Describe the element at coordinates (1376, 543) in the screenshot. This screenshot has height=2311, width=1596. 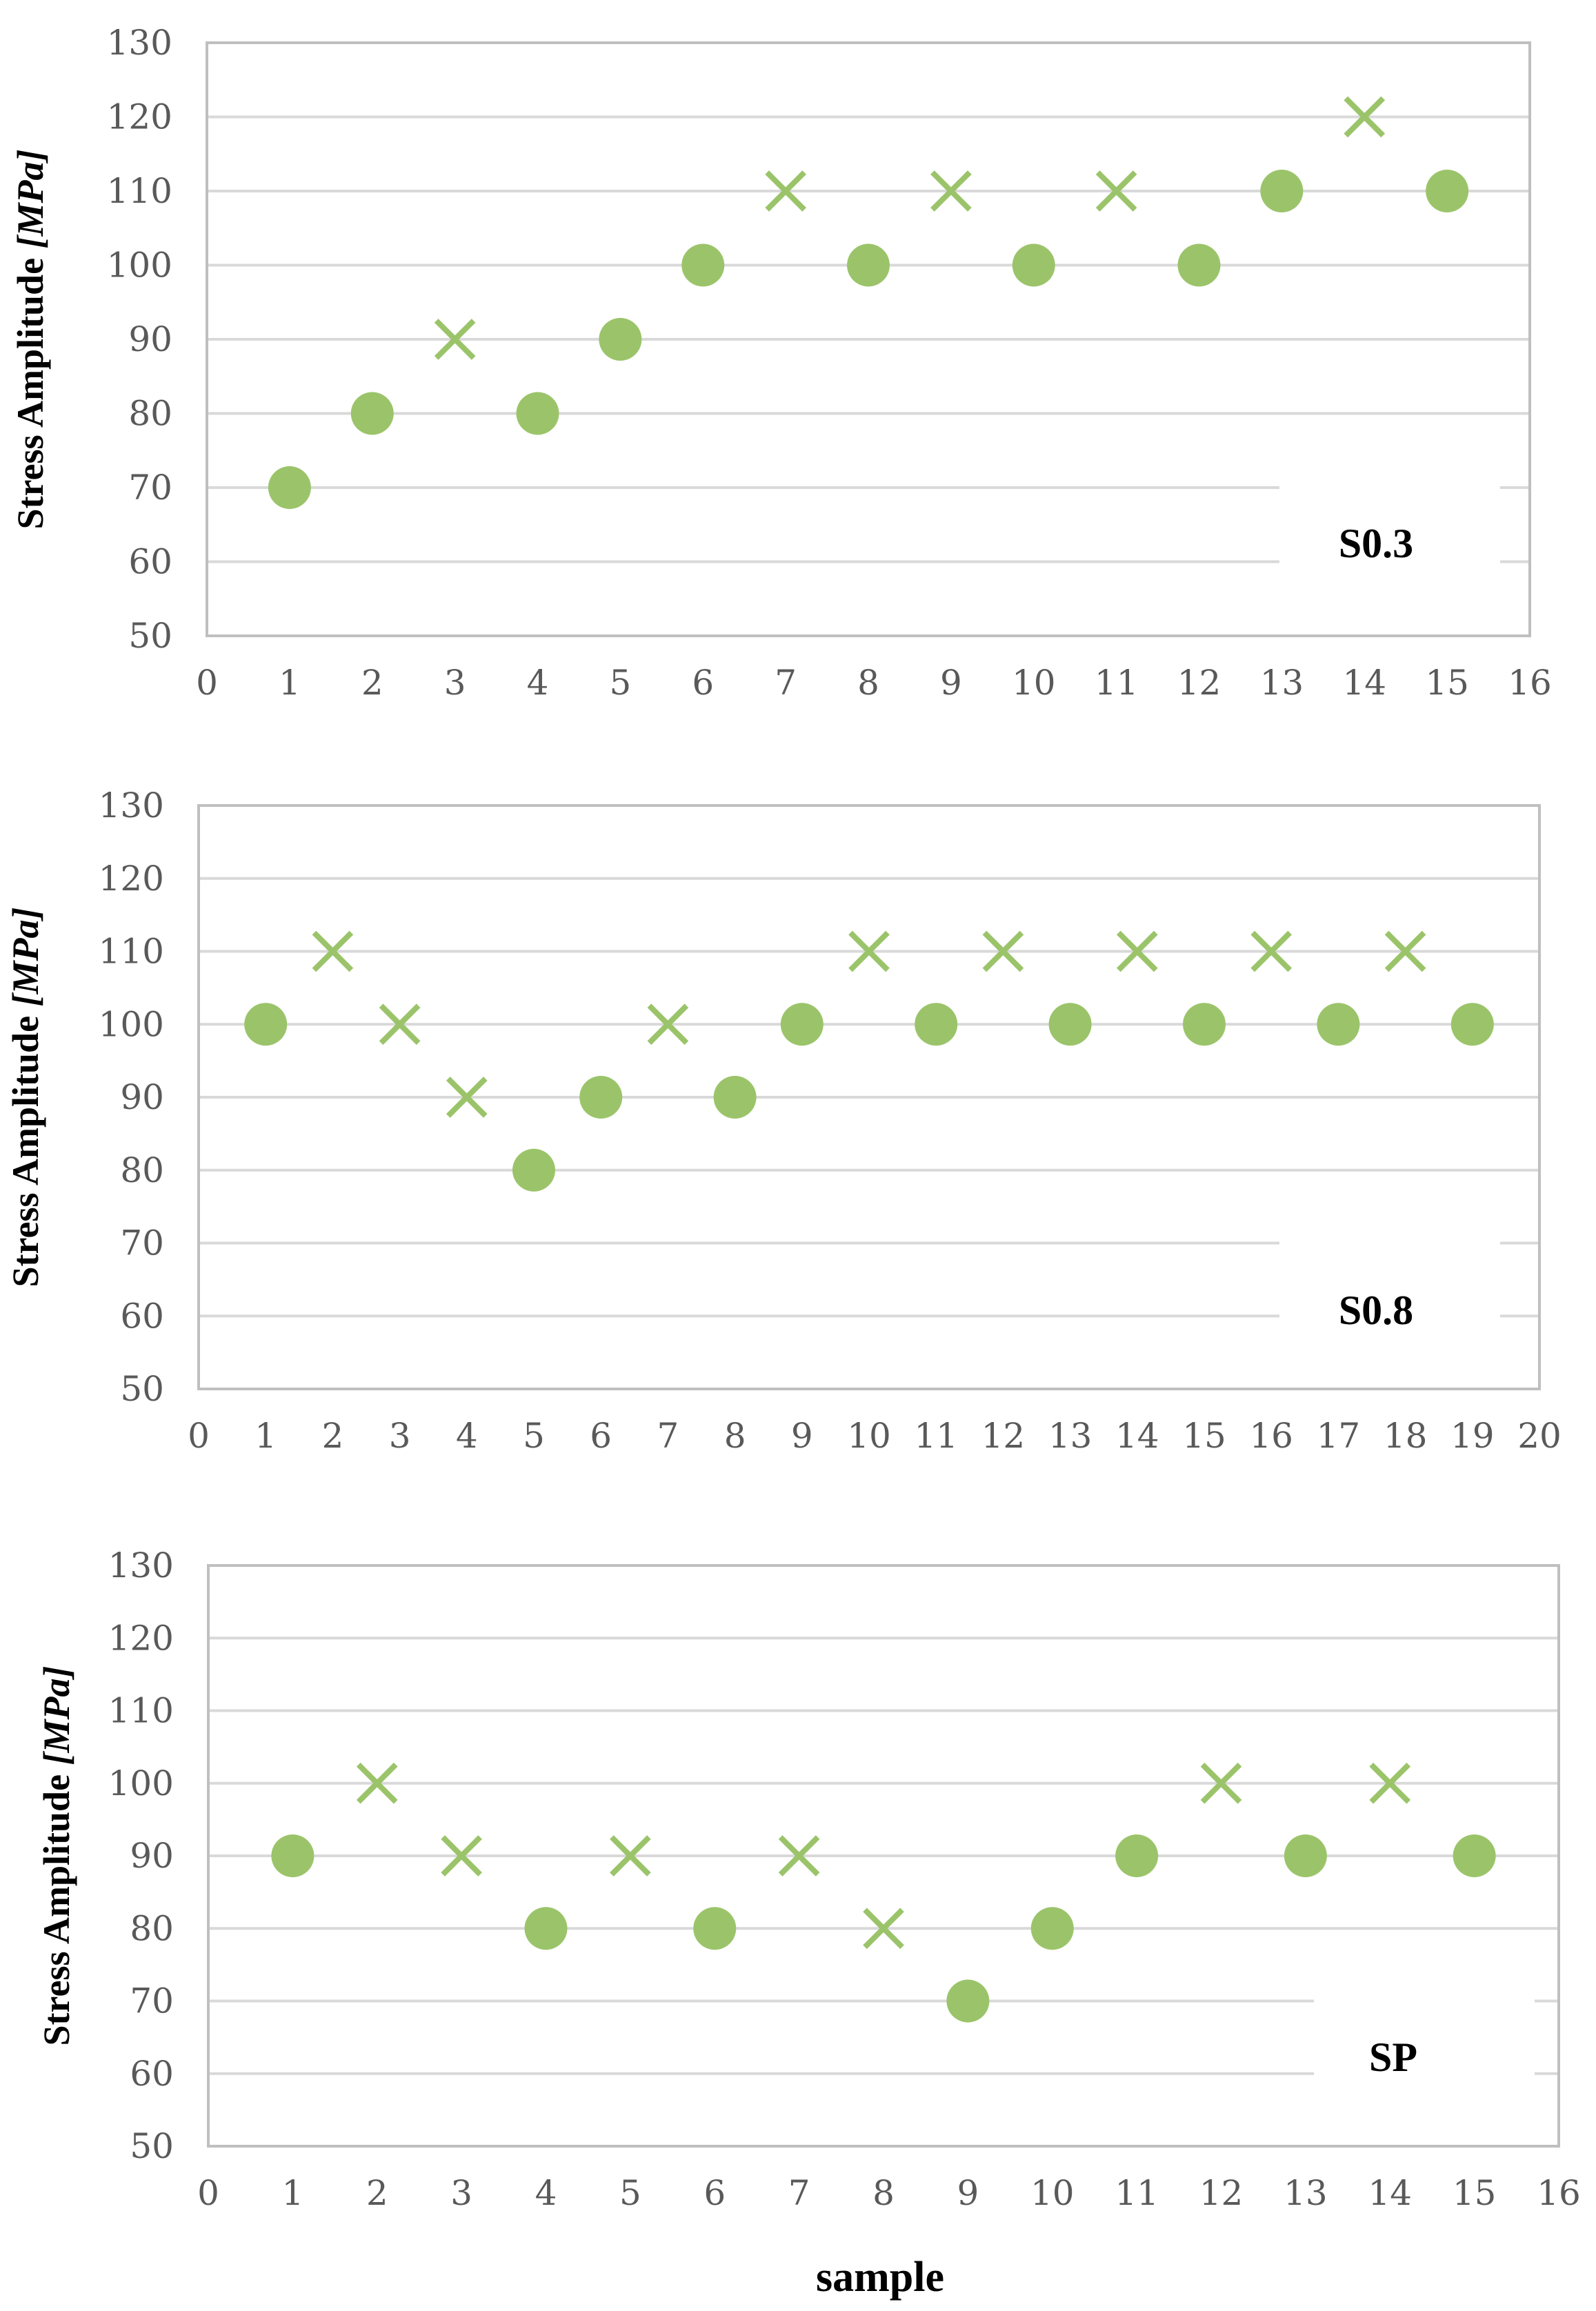
I see `panel-tag: S0.3` at that location.